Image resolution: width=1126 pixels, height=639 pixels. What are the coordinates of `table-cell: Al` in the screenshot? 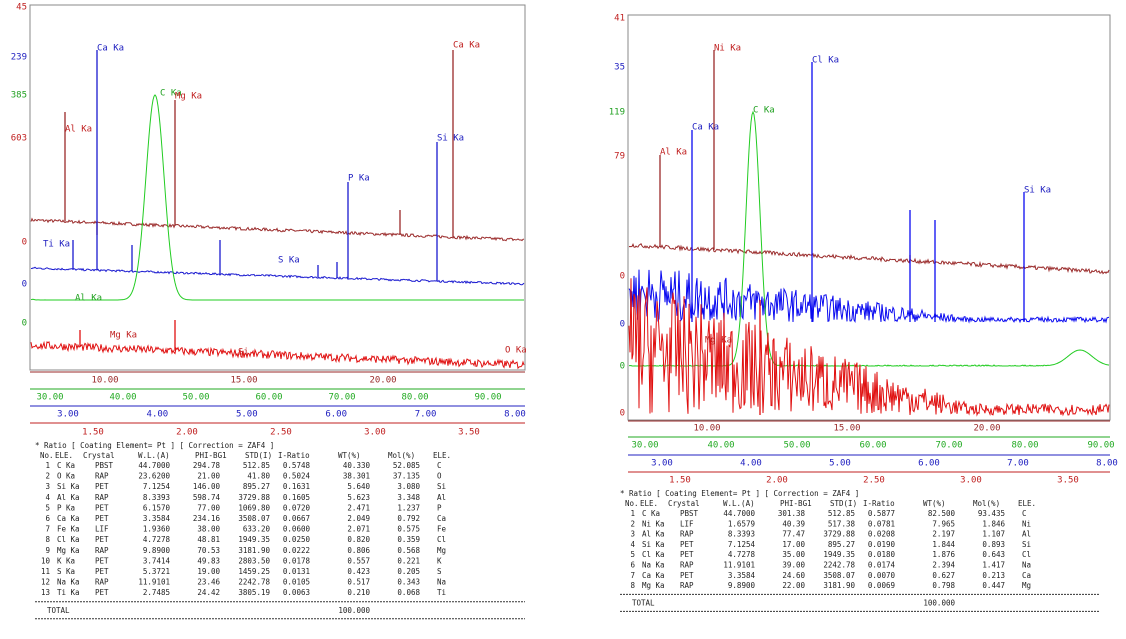 It's located at (1026, 534).